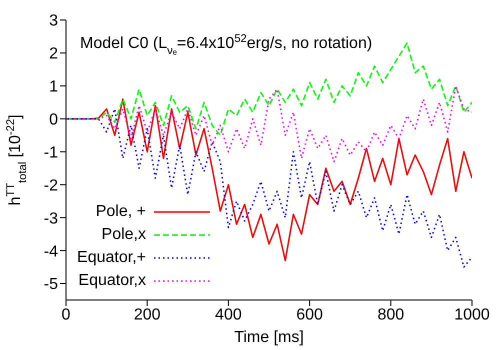  What do you see at coordinates (66, 315) in the screenshot?
I see `x-tick-label: 0` at bounding box center [66, 315].